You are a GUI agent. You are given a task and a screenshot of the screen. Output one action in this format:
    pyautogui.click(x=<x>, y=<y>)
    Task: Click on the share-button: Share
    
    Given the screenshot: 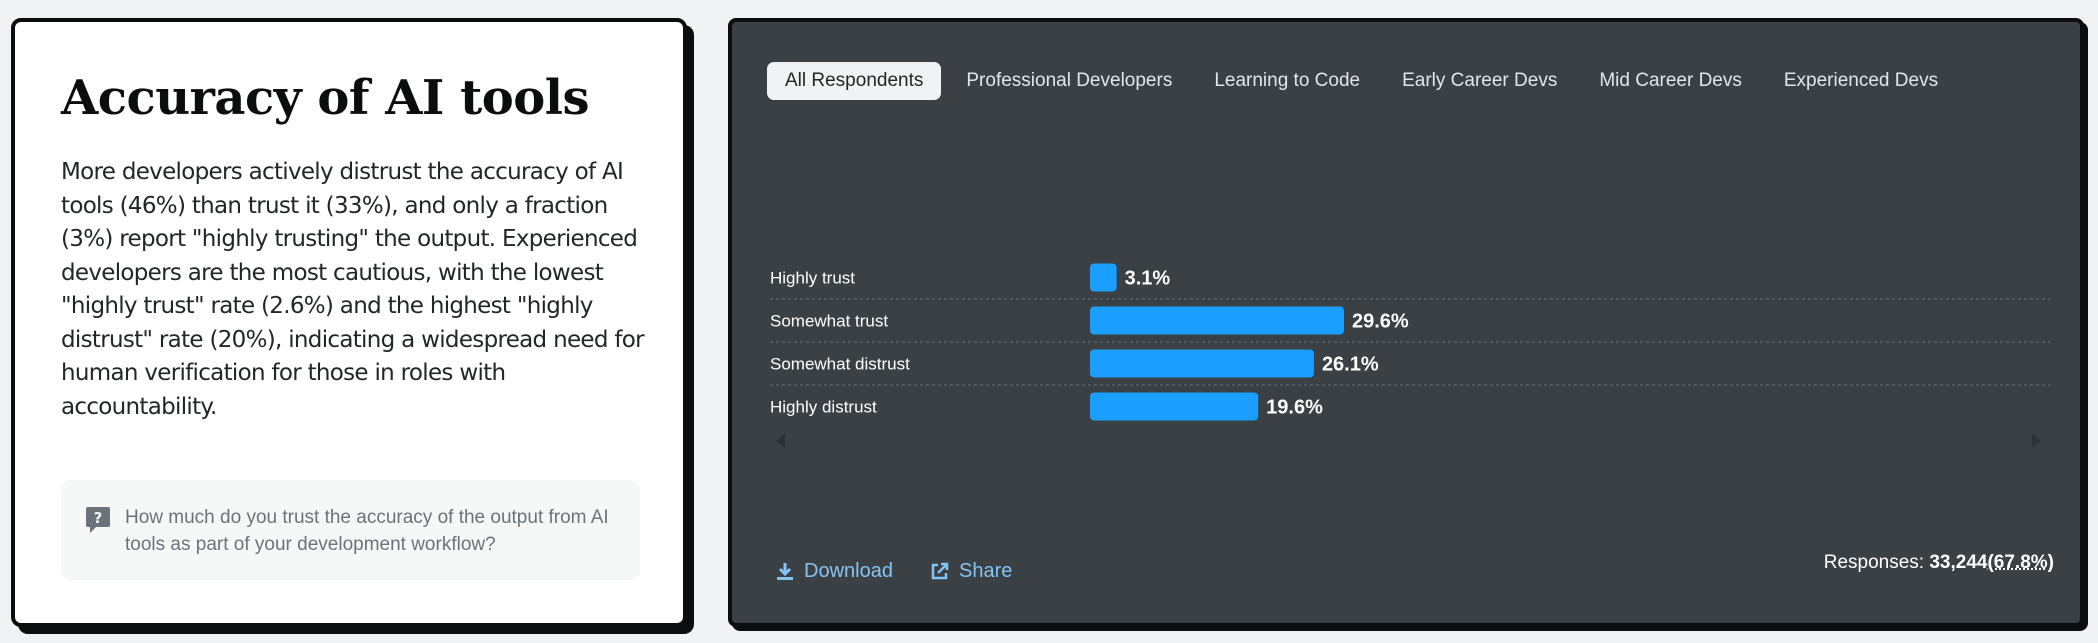 What is the action you would take?
    pyautogui.click(x=971, y=571)
    